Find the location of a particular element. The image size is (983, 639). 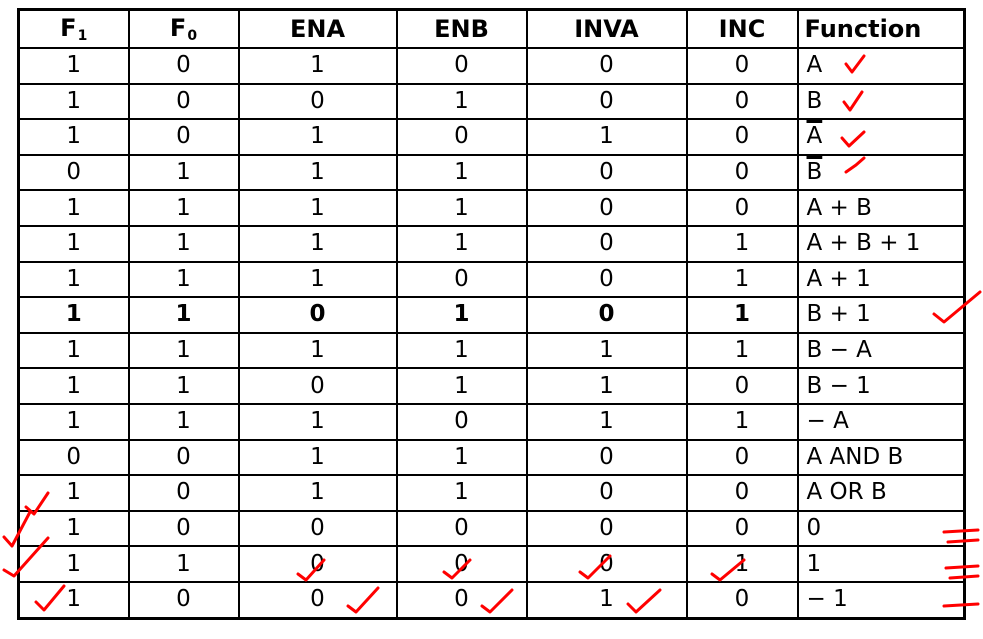

function-cell: − 1 is located at coordinates (881, 600).